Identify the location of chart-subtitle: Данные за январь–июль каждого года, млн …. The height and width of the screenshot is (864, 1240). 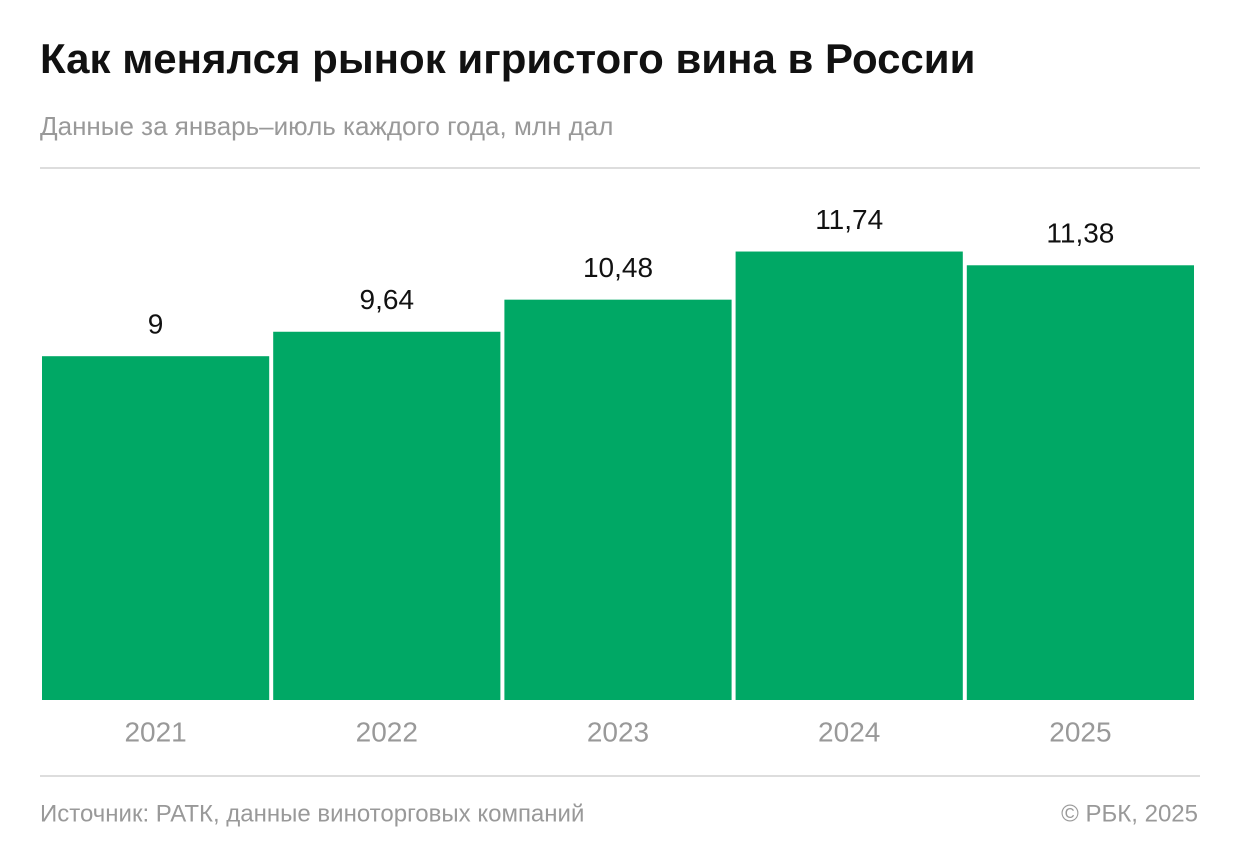
(326, 126).